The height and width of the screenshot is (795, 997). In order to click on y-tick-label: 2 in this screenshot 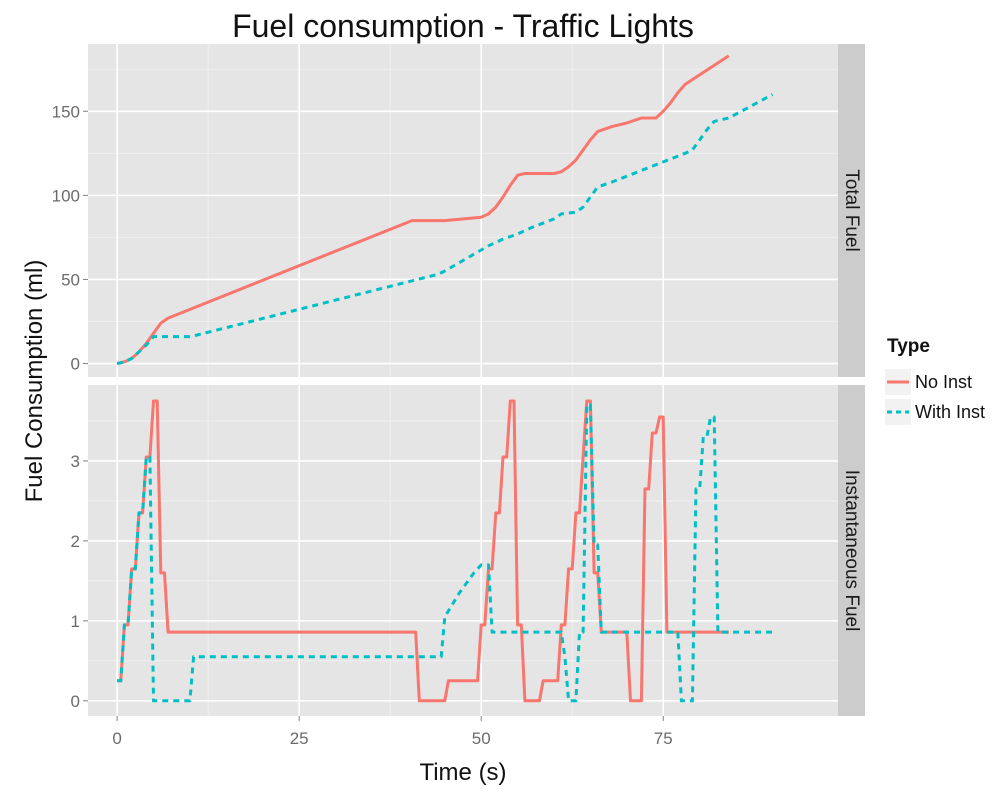, I will do `click(75, 541)`.